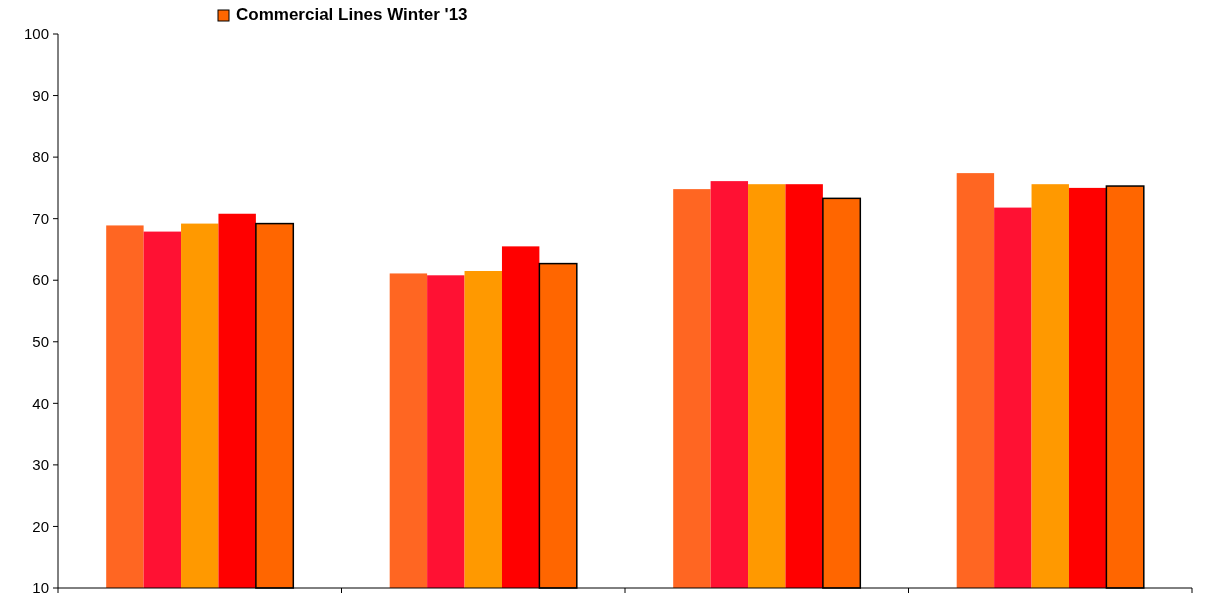 The height and width of the screenshot is (610, 1222). Describe the element at coordinates (352, 14) in the screenshot. I see `legend-label: Commercial Lines Winter '13` at that location.